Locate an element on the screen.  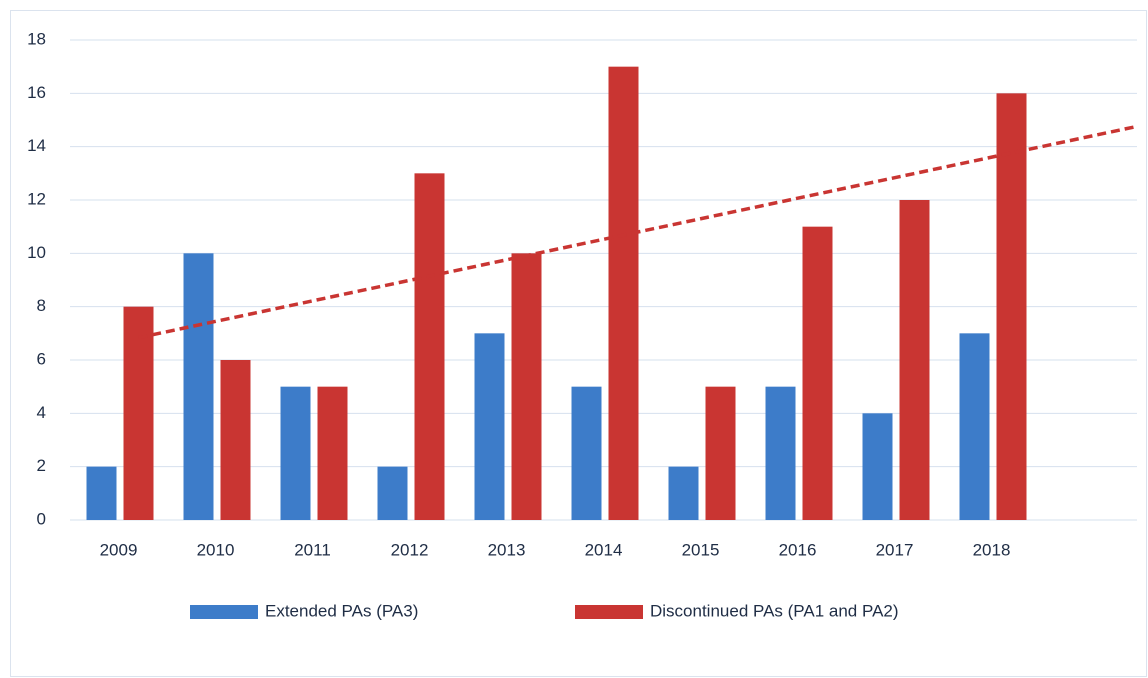
y-tick-label: 2 is located at coordinates (41, 465).